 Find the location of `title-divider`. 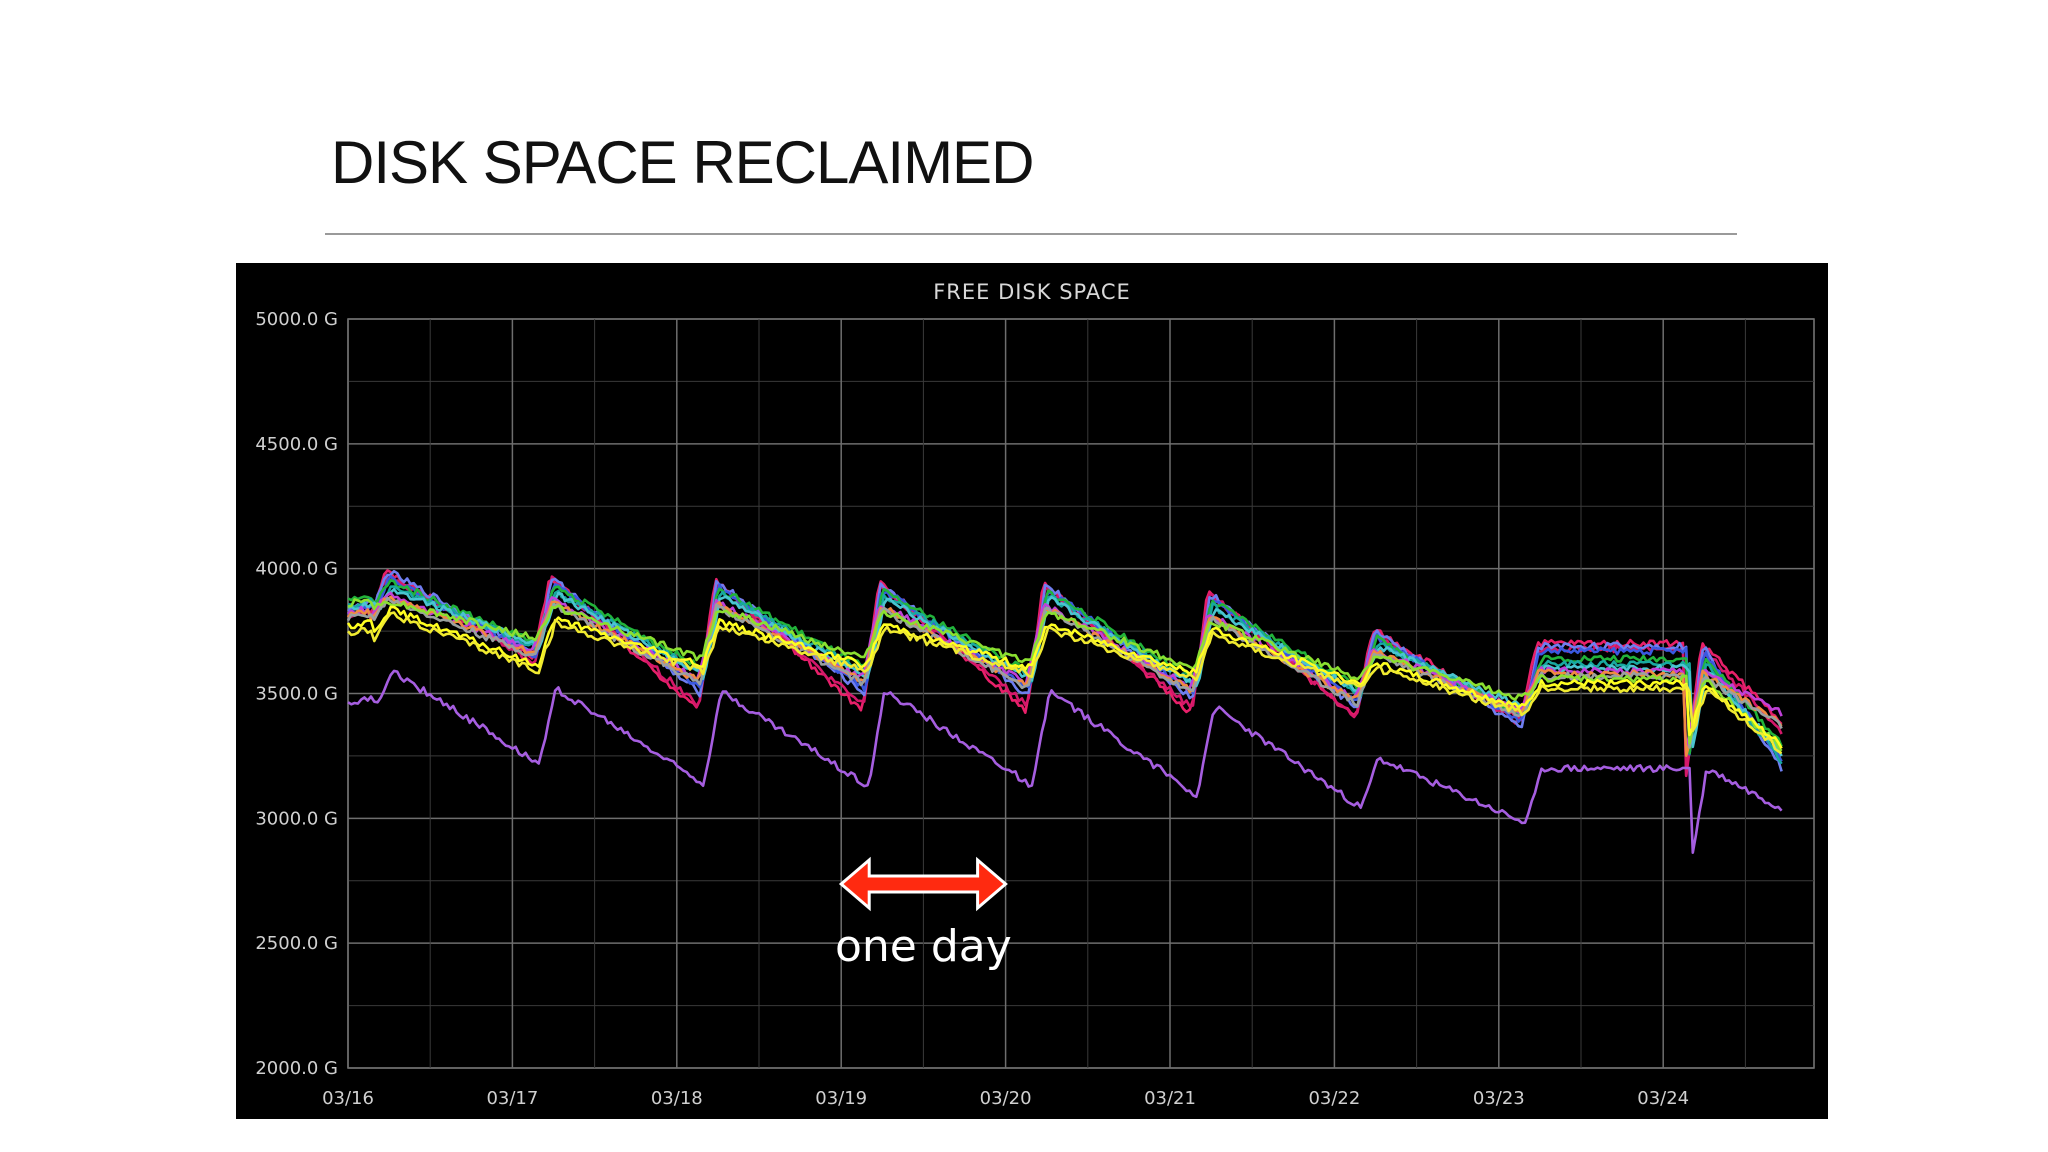

title-divider is located at coordinates (1031, 234).